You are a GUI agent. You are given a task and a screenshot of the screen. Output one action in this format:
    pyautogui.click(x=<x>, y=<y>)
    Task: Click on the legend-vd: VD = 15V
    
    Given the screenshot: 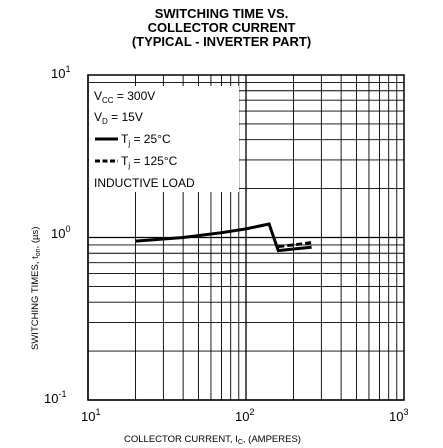 What is the action you would take?
    pyautogui.click(x=118, y=118)
    